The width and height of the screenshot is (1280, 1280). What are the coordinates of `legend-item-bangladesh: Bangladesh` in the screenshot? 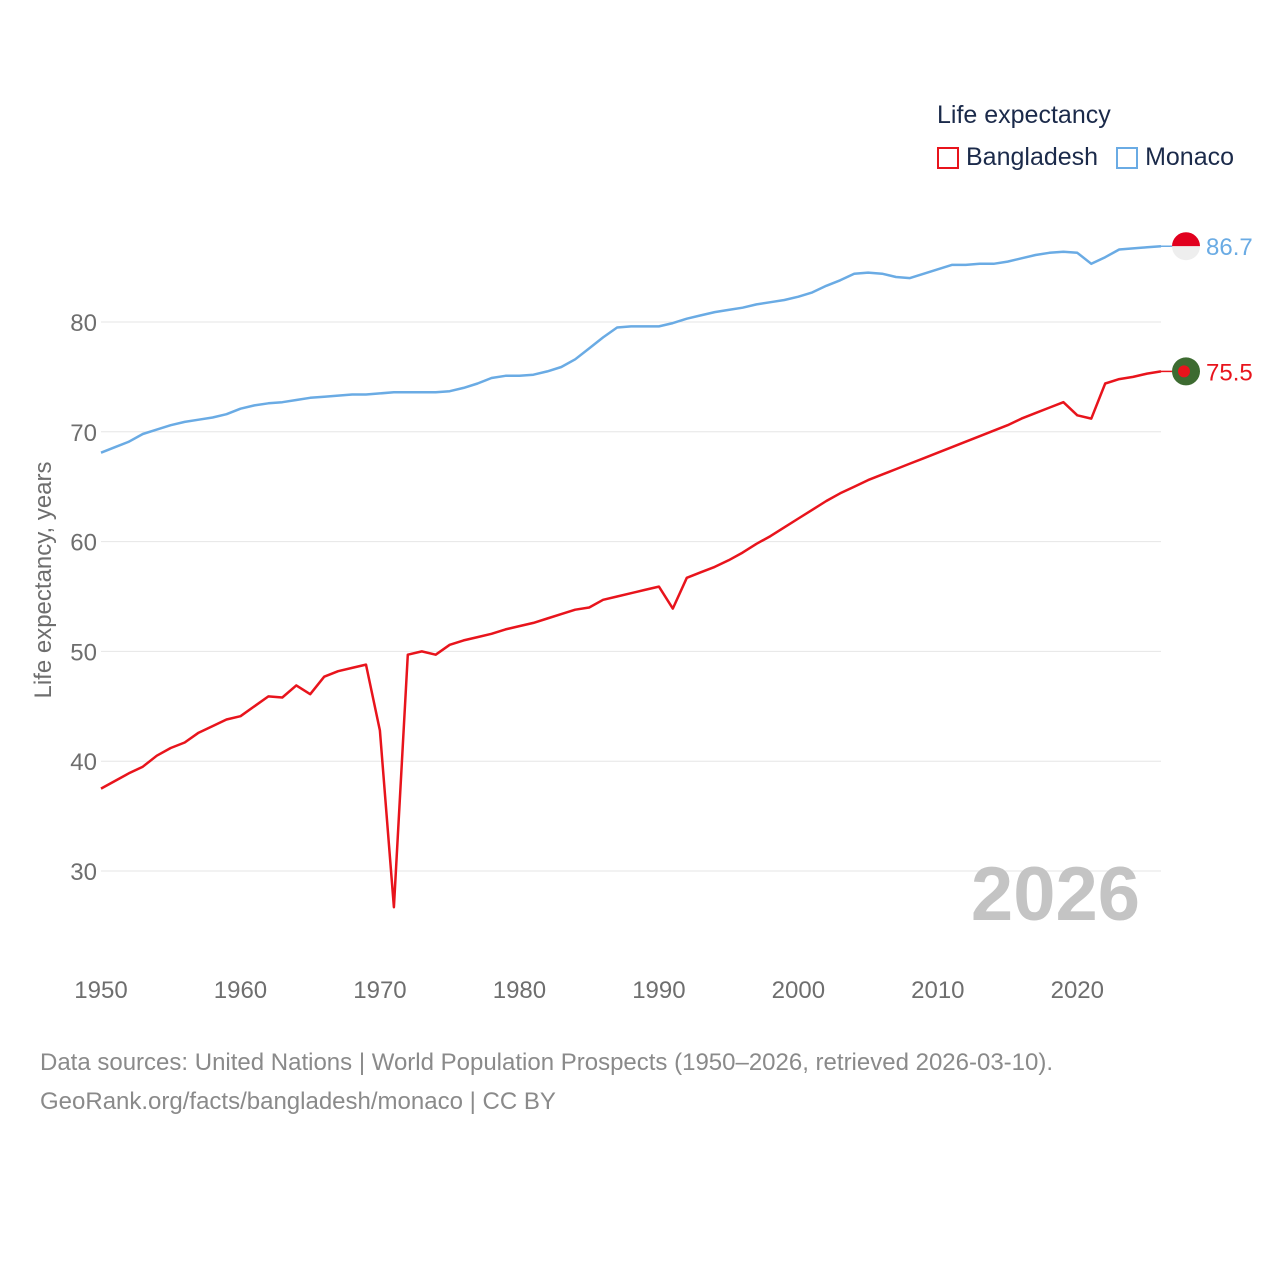 It's located at (1017, 157).